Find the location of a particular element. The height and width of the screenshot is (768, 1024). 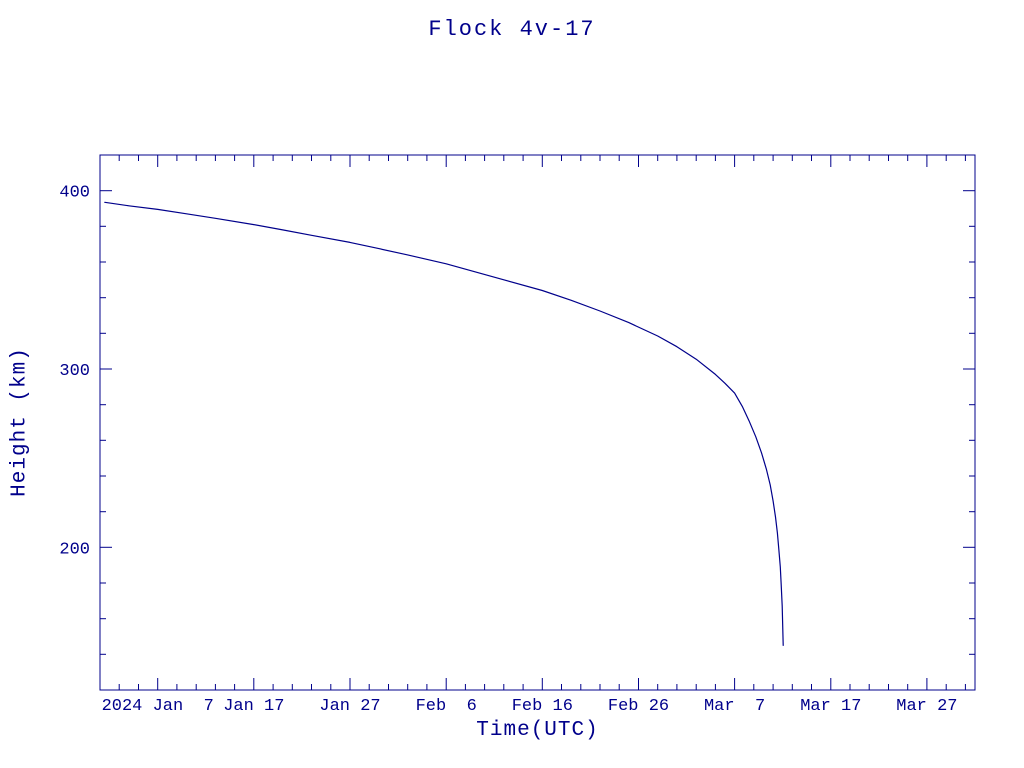

x-tick-label: Mar 17 is located at coordinates (830, 706).